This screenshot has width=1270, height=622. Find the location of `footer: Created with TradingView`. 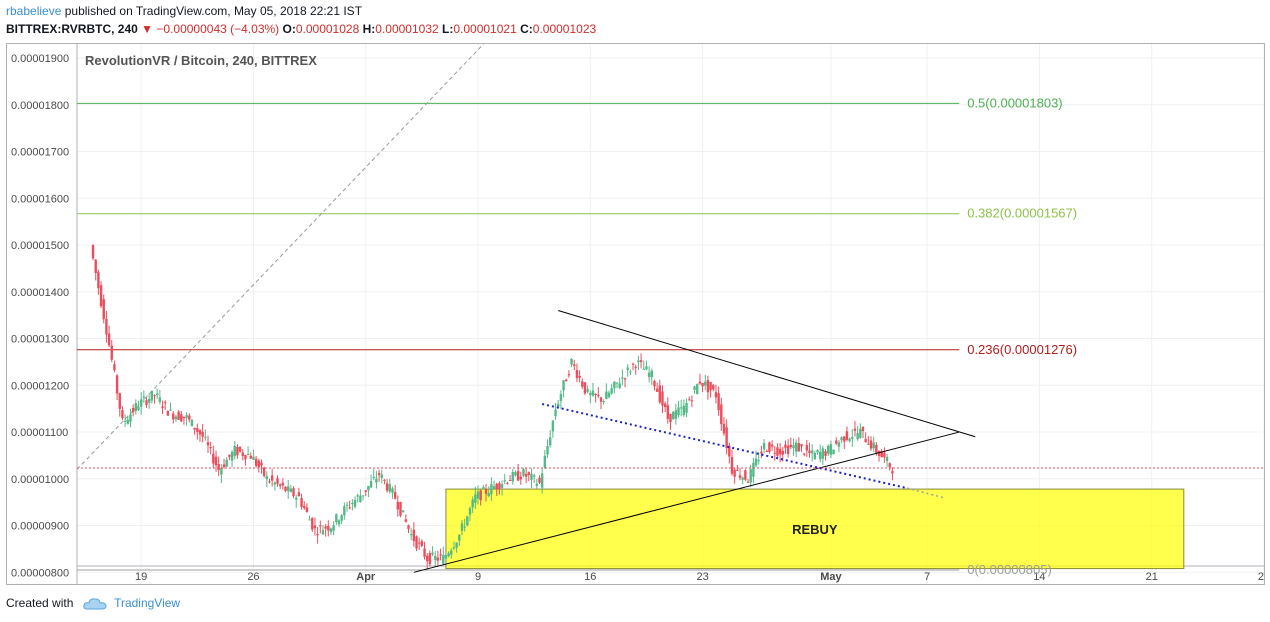

footer: Created with TradingView is located at coordinates (93, 603).